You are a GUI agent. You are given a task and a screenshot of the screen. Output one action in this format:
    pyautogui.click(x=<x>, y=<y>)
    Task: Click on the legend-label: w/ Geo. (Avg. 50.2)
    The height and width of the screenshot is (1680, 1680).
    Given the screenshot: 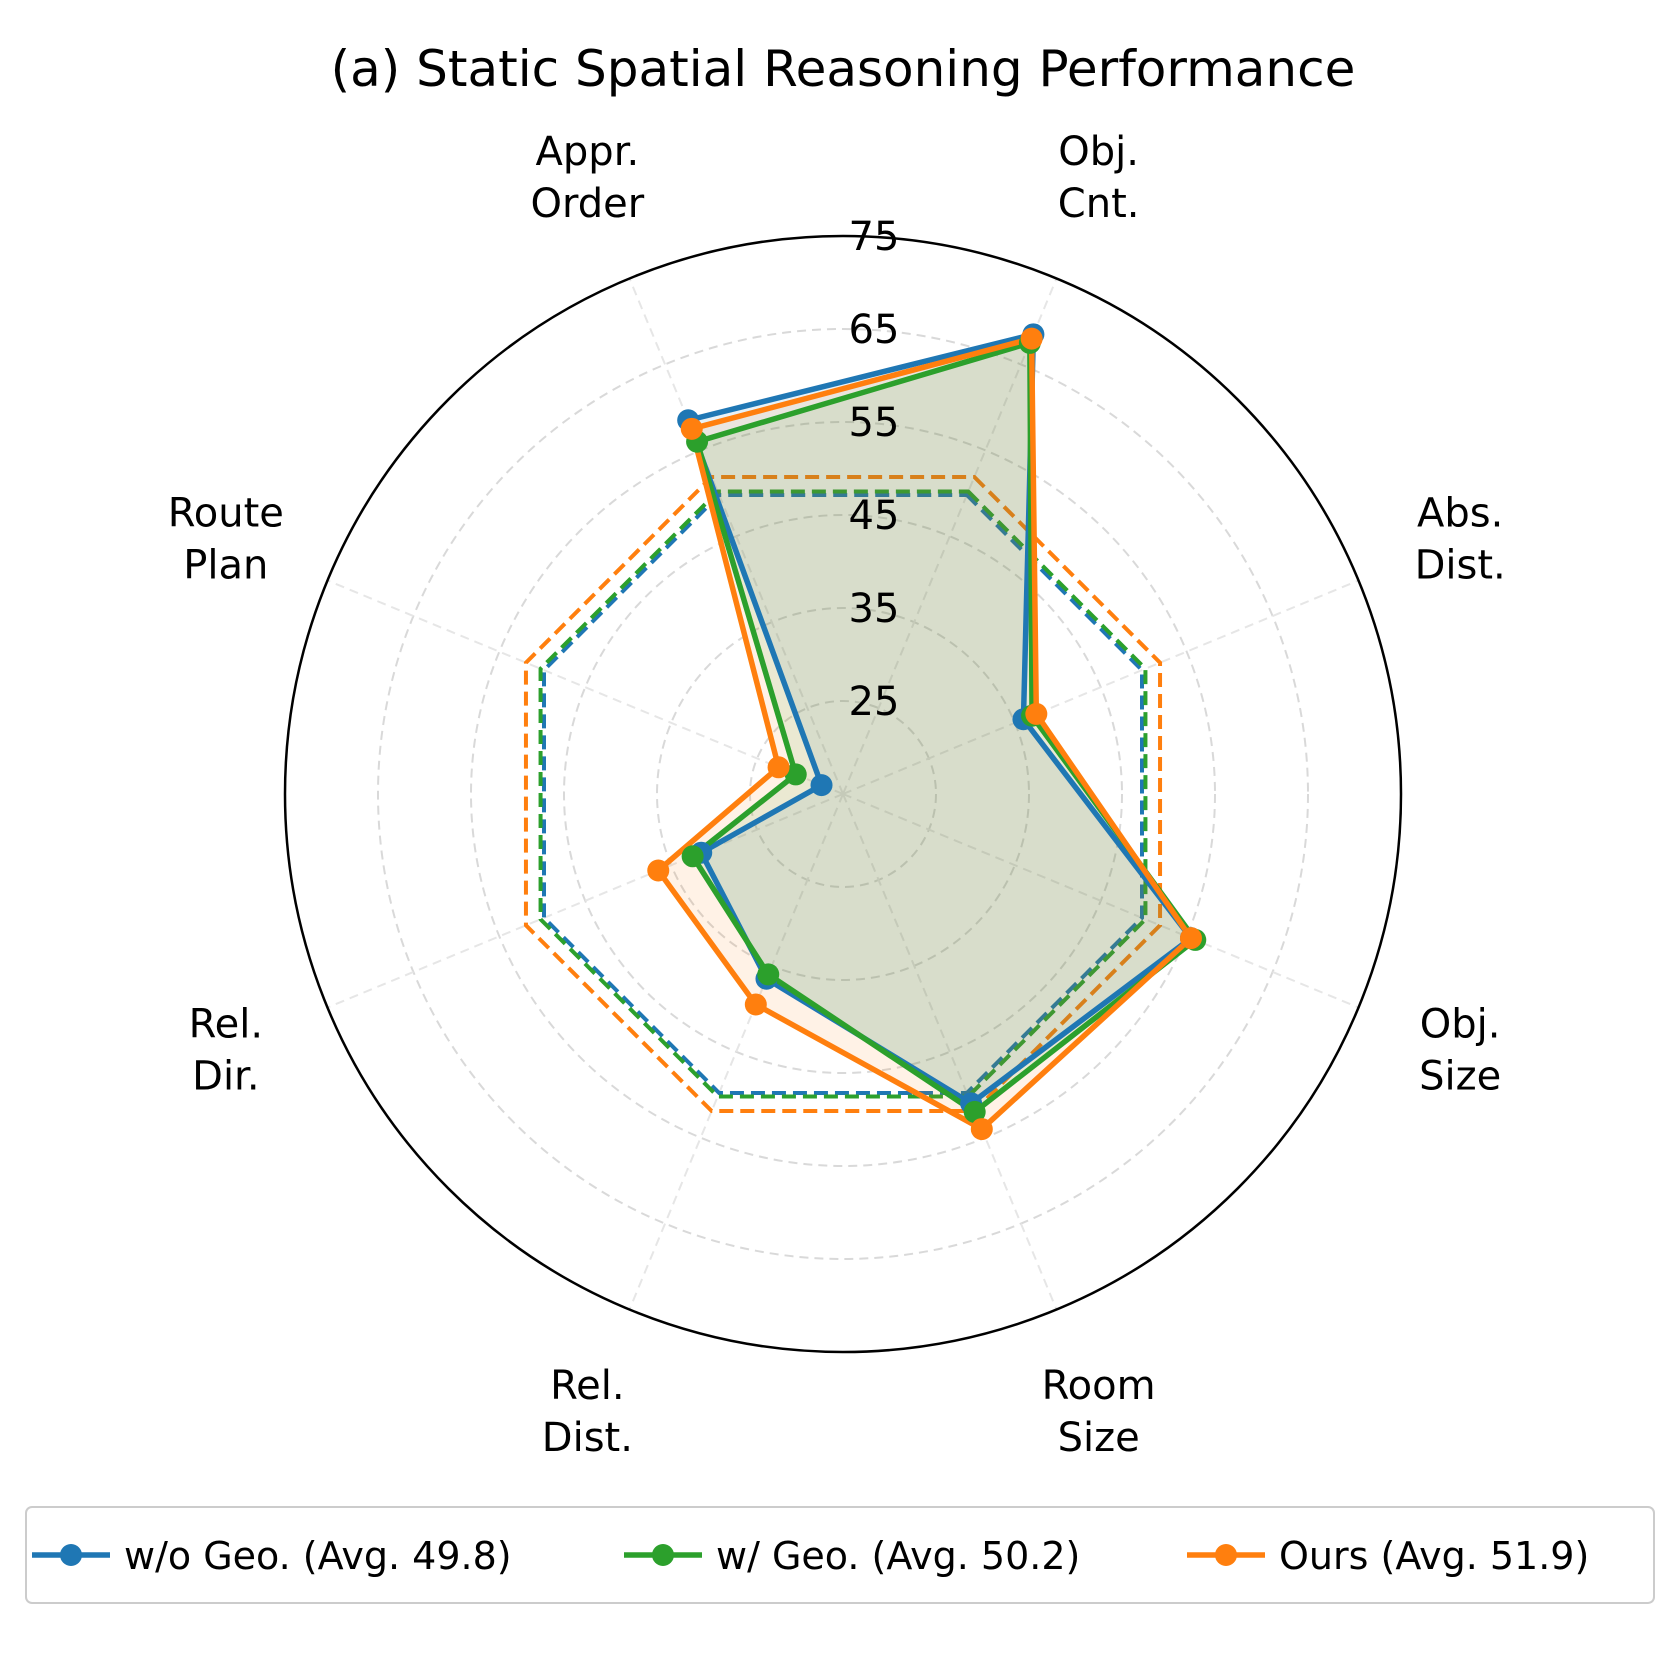 What is the action you would take?
    pyautogui.click(x=898, y=1556)
    